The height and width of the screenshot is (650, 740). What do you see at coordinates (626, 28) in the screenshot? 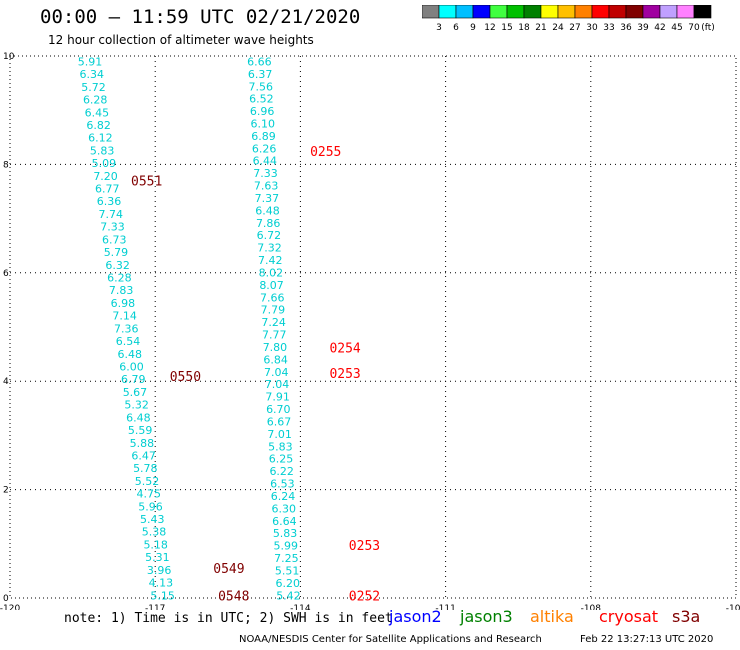
I see `colorbar-label: 36` at bounding box center [626, 28].